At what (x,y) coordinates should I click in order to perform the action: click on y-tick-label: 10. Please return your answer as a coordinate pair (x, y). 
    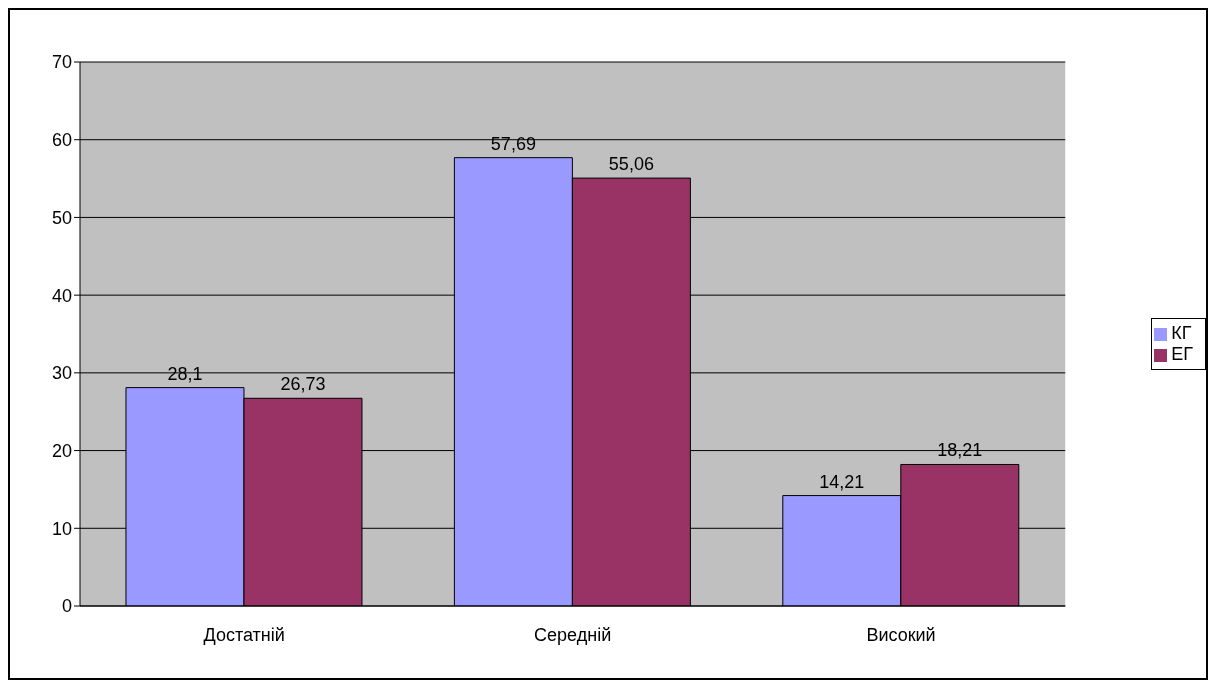
    Looking at the image, I should click on (61, 528).